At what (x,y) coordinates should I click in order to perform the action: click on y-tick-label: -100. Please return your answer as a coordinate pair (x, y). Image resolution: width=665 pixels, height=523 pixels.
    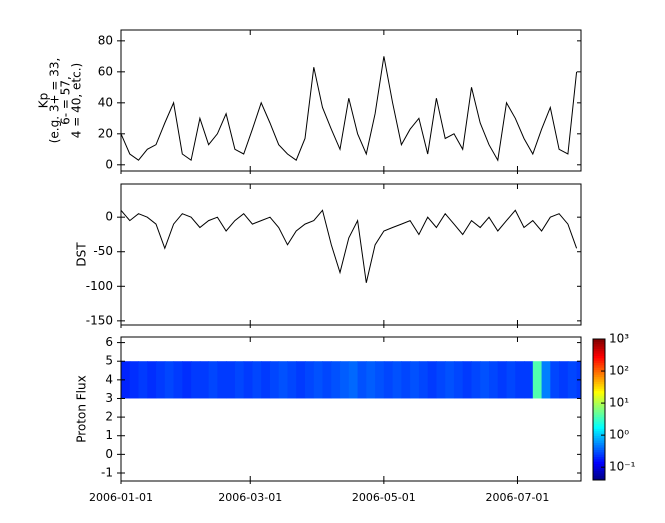
    Looking at the image, I should click on (99, 286).